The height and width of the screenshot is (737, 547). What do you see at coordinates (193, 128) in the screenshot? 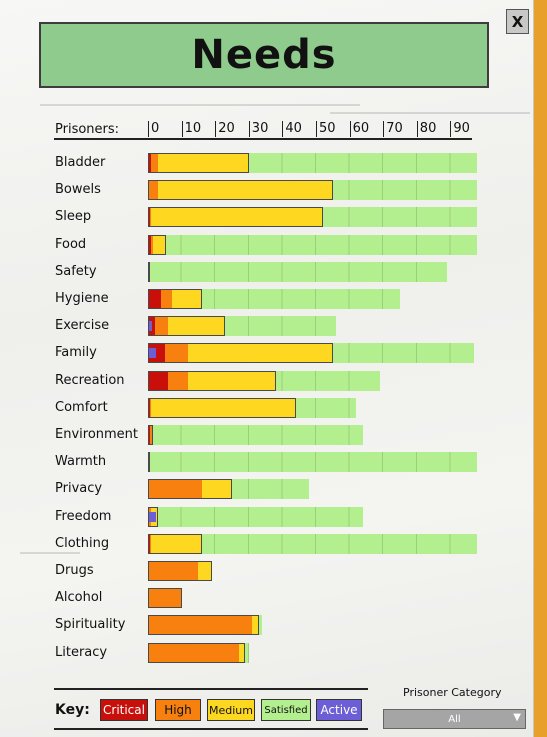
I see `scale-tick-label: 10` at bounding box center [193, 128].